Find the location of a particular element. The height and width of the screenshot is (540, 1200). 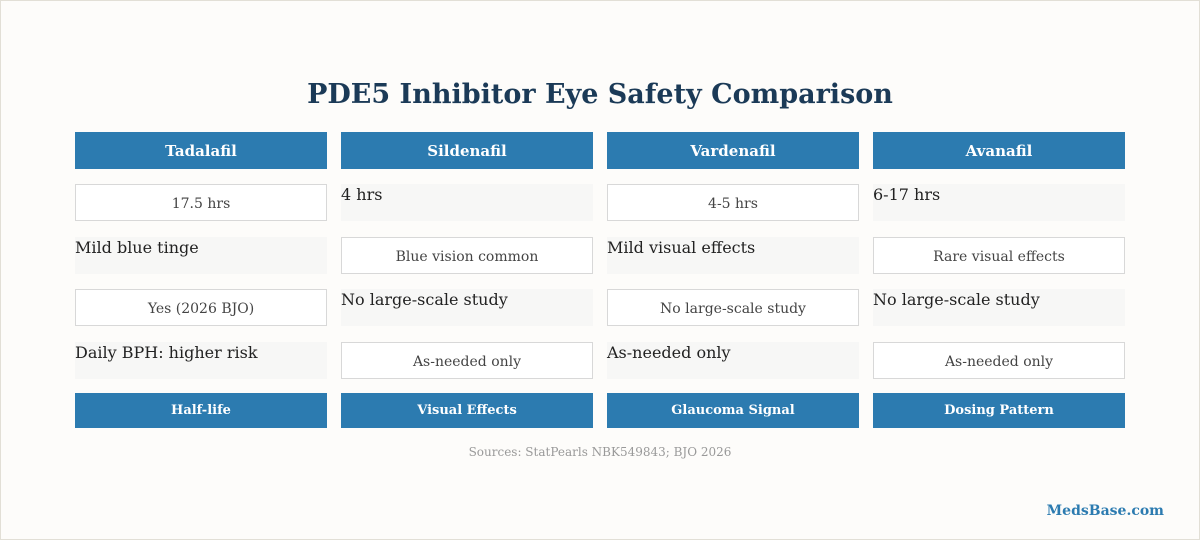

column-header: Vardenafil is located at coordinates (733, 150).